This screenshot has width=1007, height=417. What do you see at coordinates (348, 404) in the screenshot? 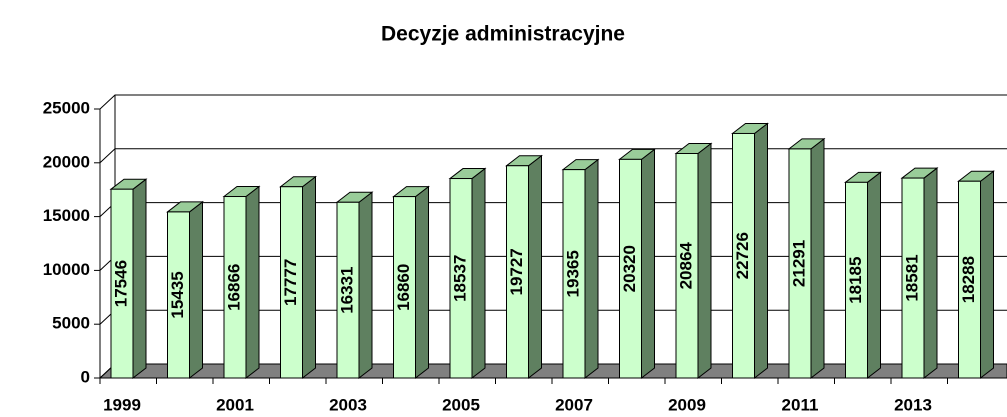
I see `x-tick-label: 2003` at bounding box center [348, 404].